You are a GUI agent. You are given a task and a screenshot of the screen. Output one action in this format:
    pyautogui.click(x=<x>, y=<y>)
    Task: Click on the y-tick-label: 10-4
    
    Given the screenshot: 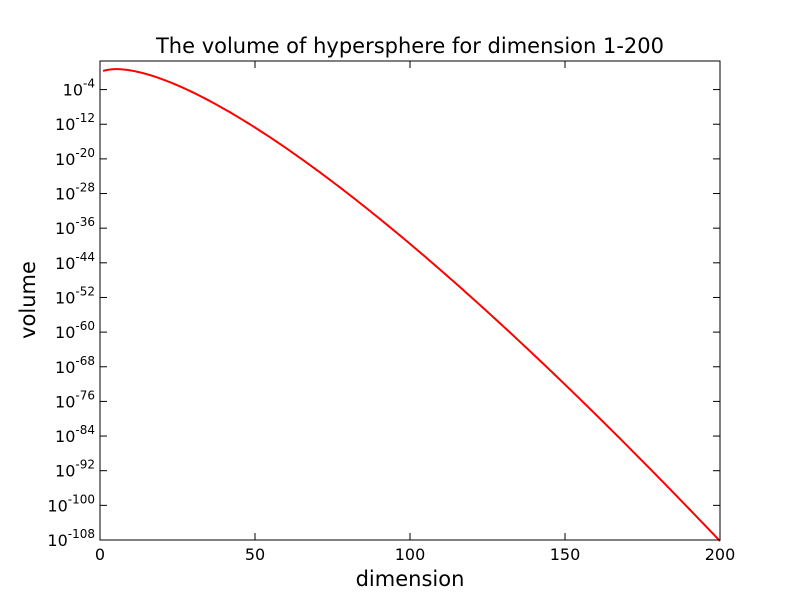 What is the action you would take?
    pyautogui.click(x=79, y=88)
    